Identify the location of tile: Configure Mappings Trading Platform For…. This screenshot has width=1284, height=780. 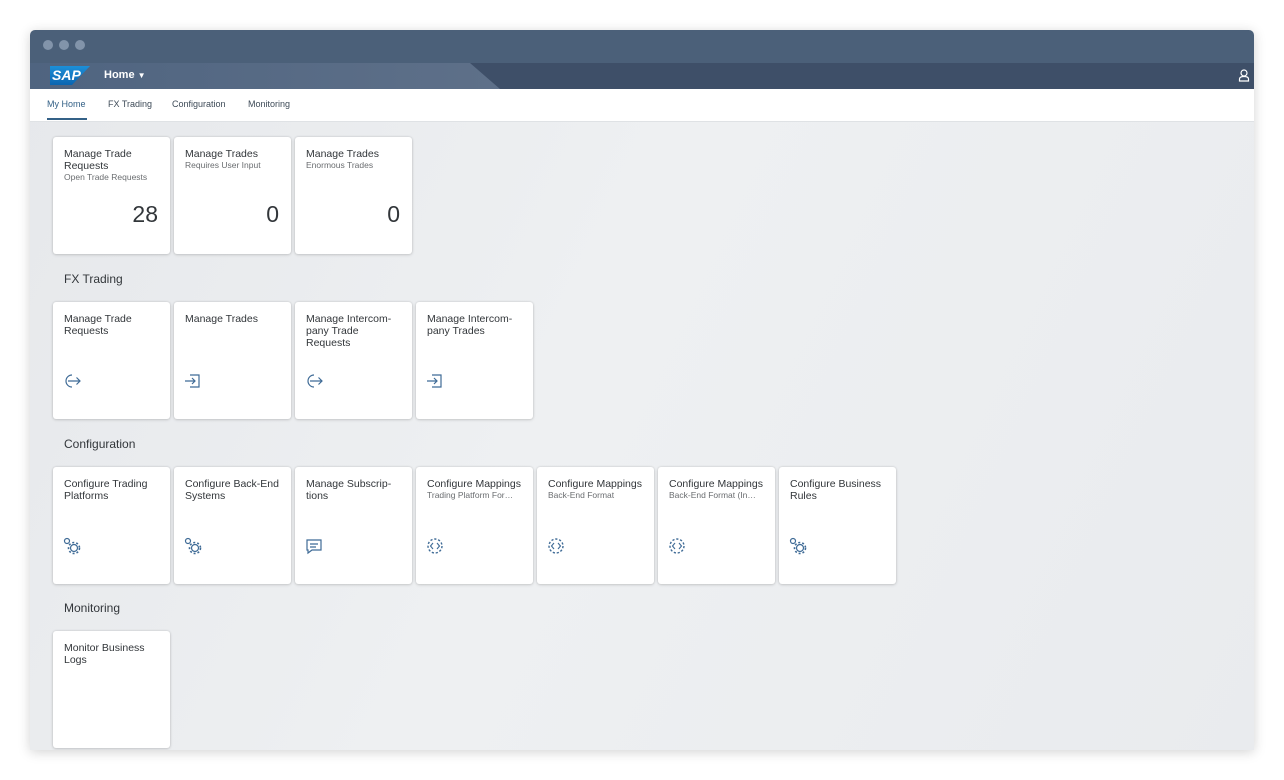
(474, 525).